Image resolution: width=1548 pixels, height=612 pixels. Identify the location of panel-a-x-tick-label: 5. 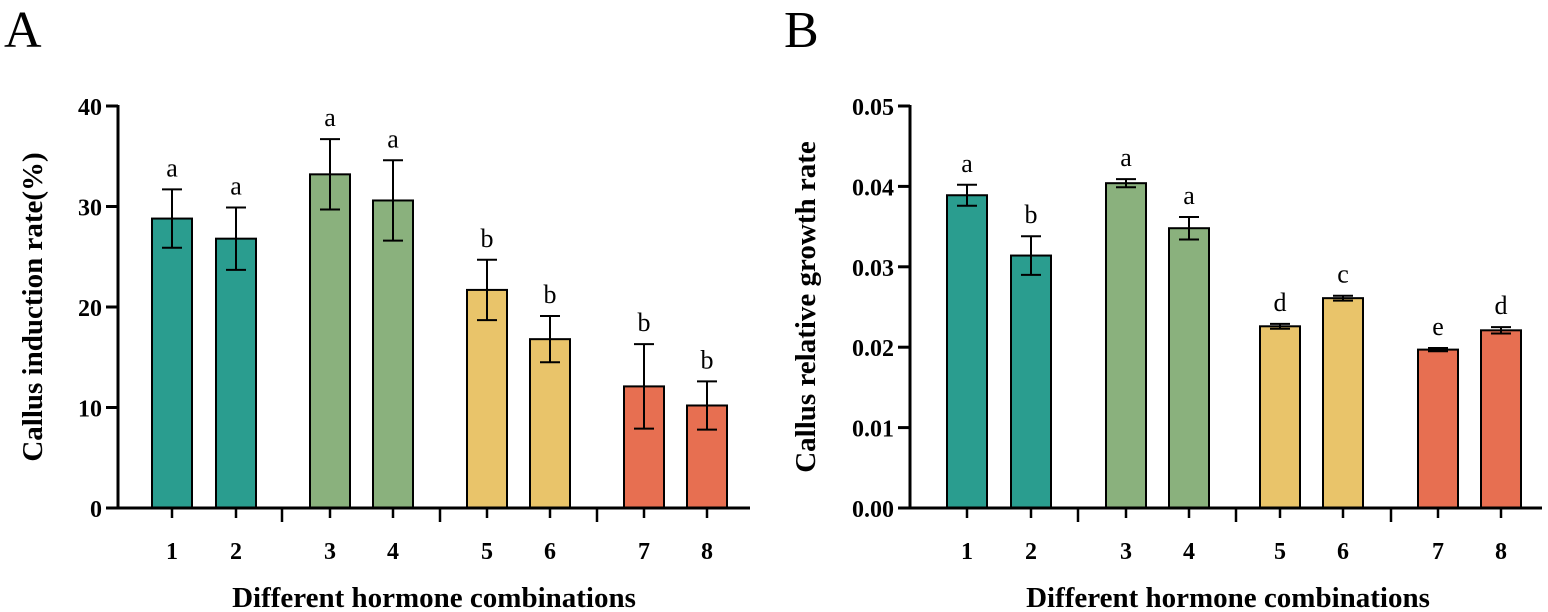
(487, 552).